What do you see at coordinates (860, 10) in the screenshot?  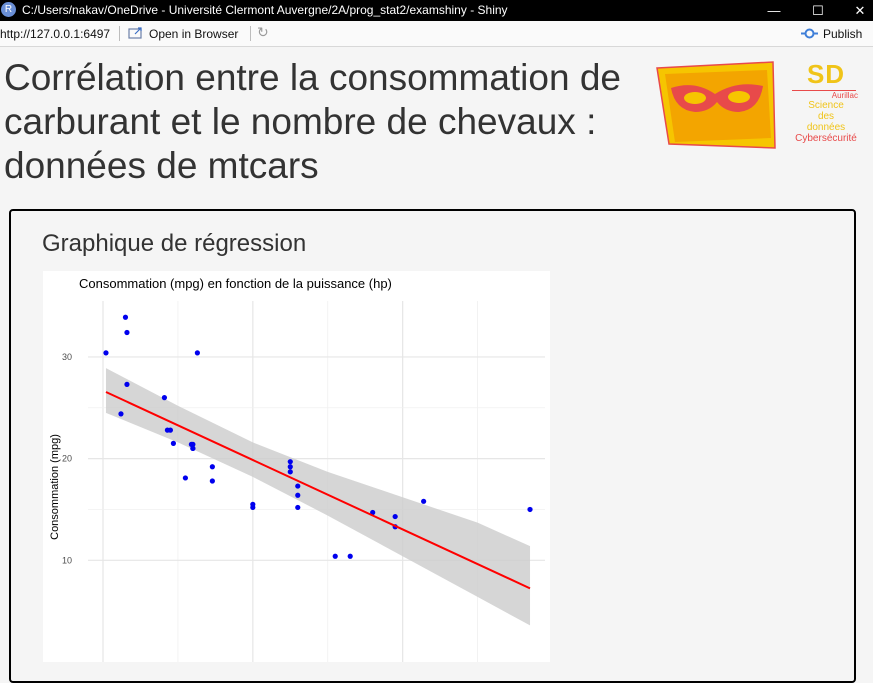 I see `close-icon: ✕` at bounding box center [860, 10].